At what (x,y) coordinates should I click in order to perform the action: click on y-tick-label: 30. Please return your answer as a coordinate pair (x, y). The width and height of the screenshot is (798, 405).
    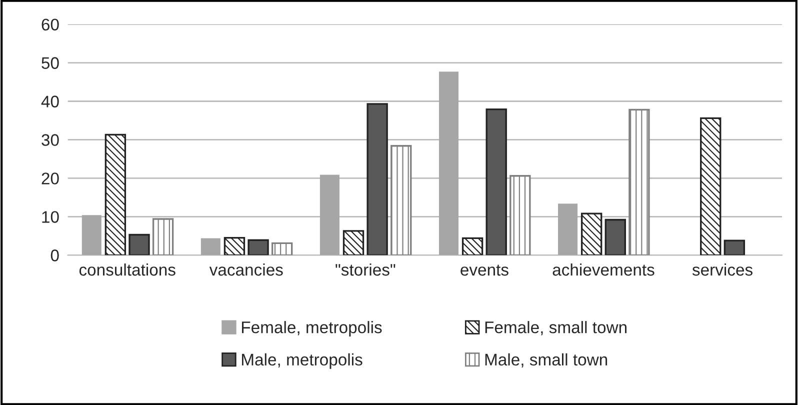
    Looking at the image, I should click on (50, 140).